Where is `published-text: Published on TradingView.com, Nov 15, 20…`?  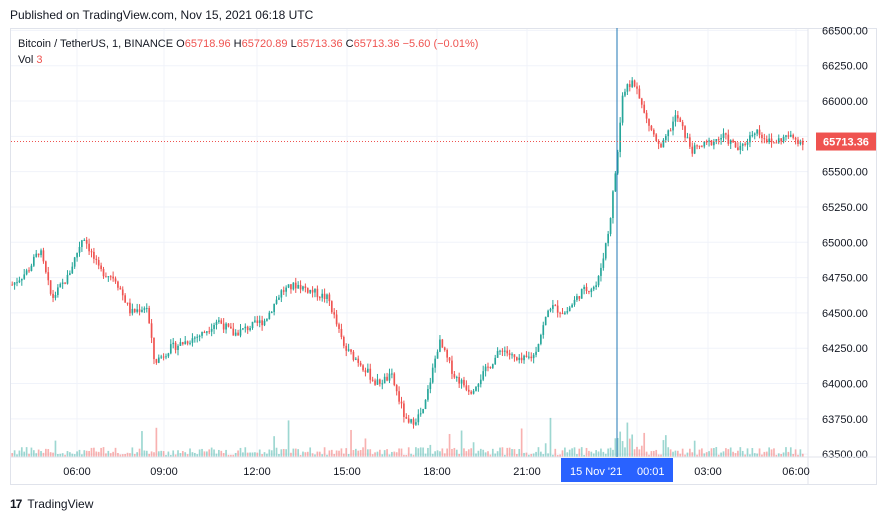
published-text: Published on TradingView.com, Nov 15, 20… is located at coordinates (162, 15).